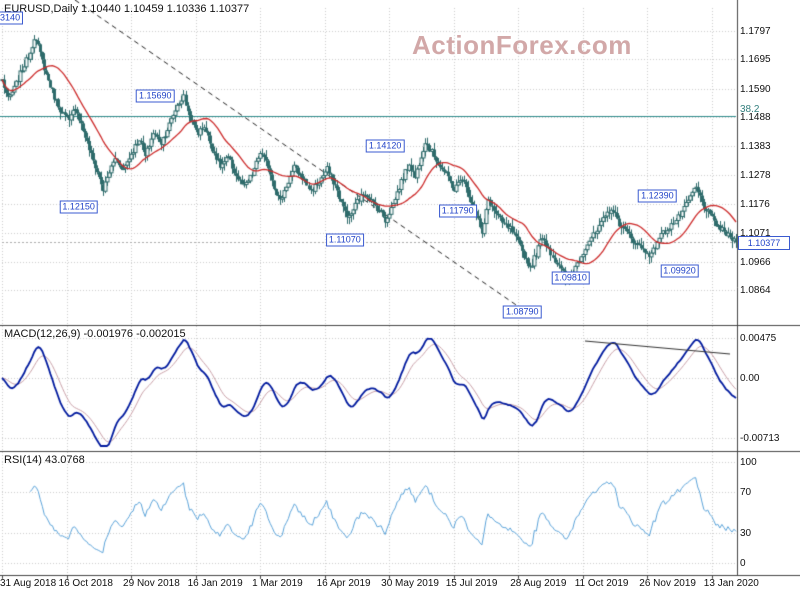 The height and width of the screenshot is (600, 800). I want to click on price-annotation: 1.14120, so click(385, 146).